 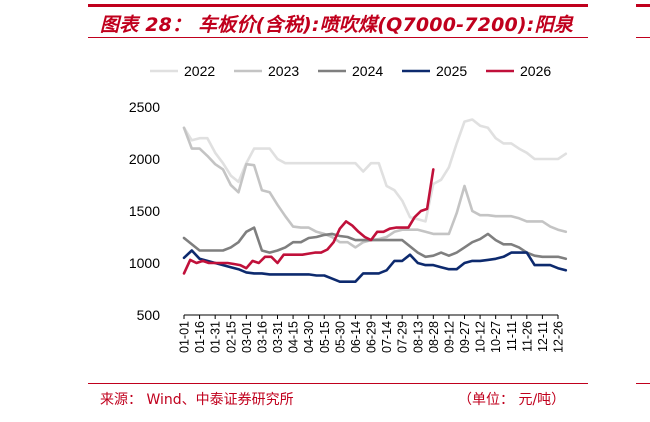 What do you see at coordinates (144, 263) in the screenshot?
I see `y-tick-label: 1000` at bounding box center [144, 263].